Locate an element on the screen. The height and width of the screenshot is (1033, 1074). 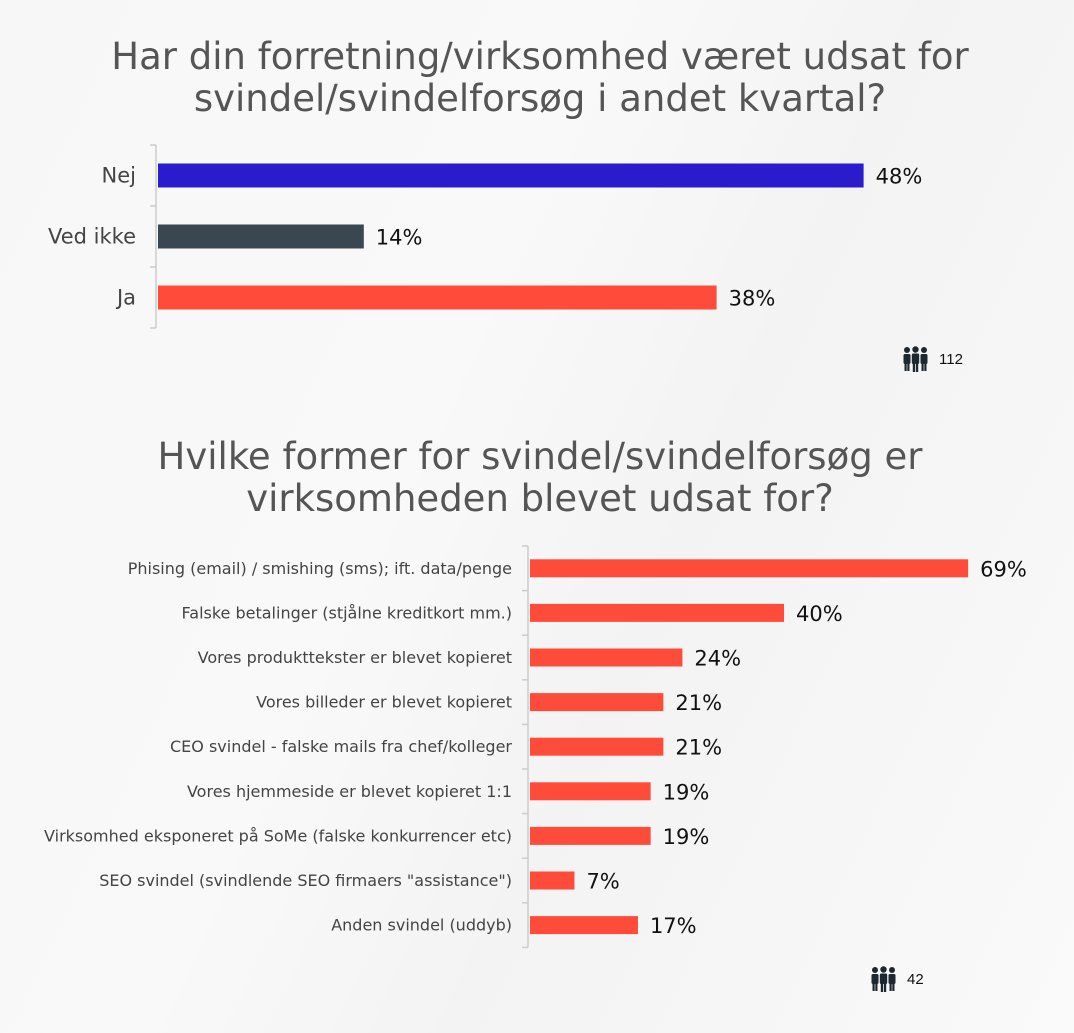
category-label: Nej is located at coordinates (119, 176).